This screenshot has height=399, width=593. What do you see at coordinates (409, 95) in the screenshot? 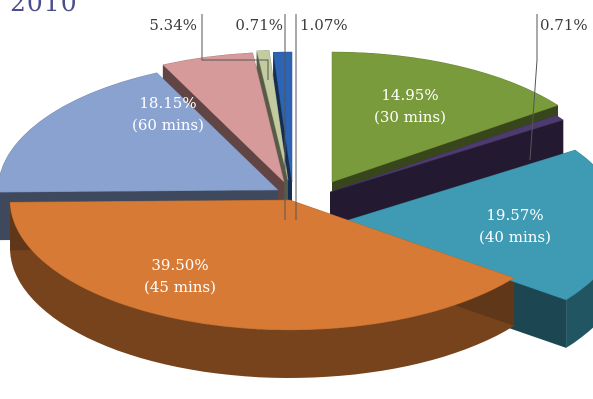
I see `slice-label-0: 14.95%` at bounding box center [409, 95].